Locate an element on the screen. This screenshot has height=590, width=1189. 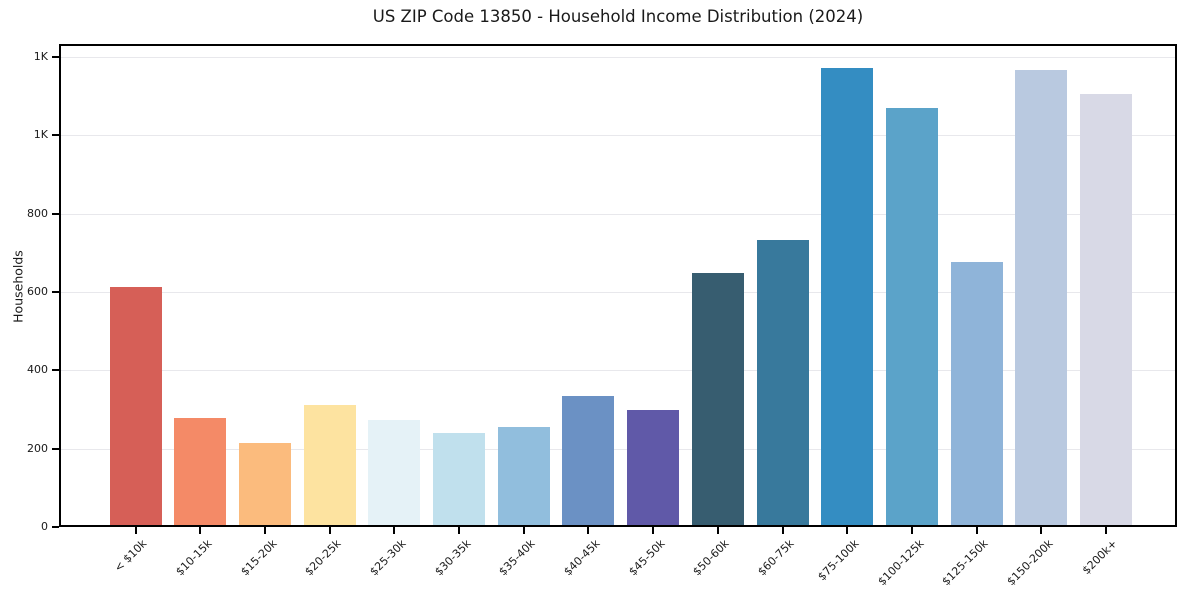
x-tick-label-13: $125-150k is located at coordinates (965, 563).